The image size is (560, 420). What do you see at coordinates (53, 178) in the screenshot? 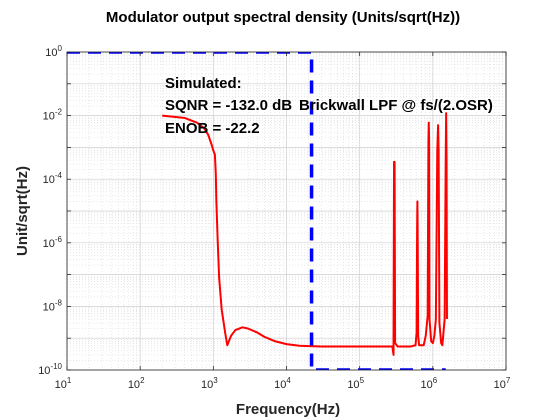
I see `y-tick-label: 10⁻⁴` at bounding box center [53, 178].